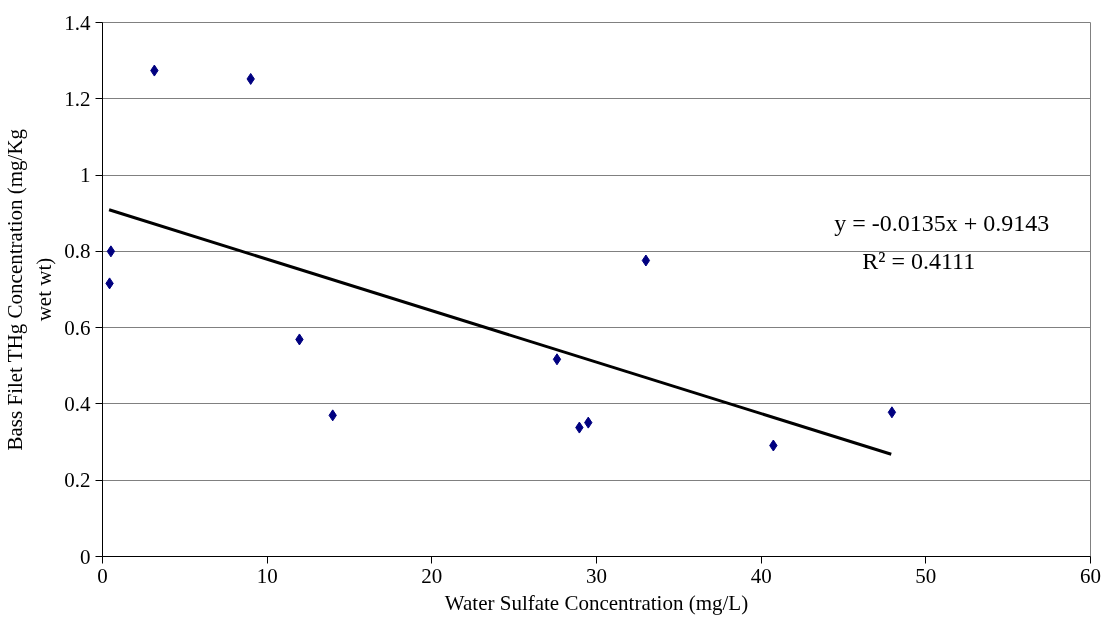 This screenshot has width=1114, height=617. What do you see at coordinates (432, 575) in the screenshot?
I see `x-tick-label: 20` at bounding box center [432, 575].